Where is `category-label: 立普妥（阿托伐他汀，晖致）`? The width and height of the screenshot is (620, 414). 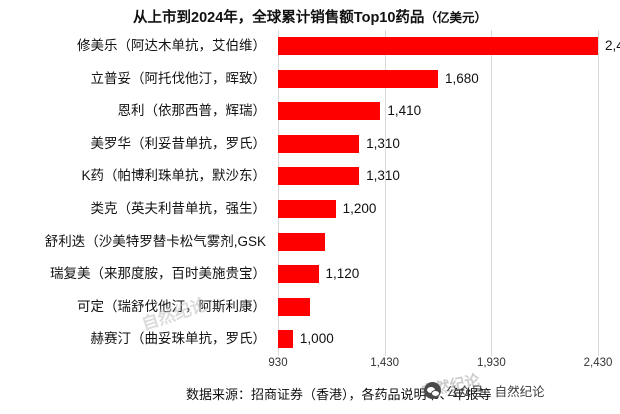
category-label: 立普妥（阿托伐他汀，晖致） is located at coordinates (178, 78).